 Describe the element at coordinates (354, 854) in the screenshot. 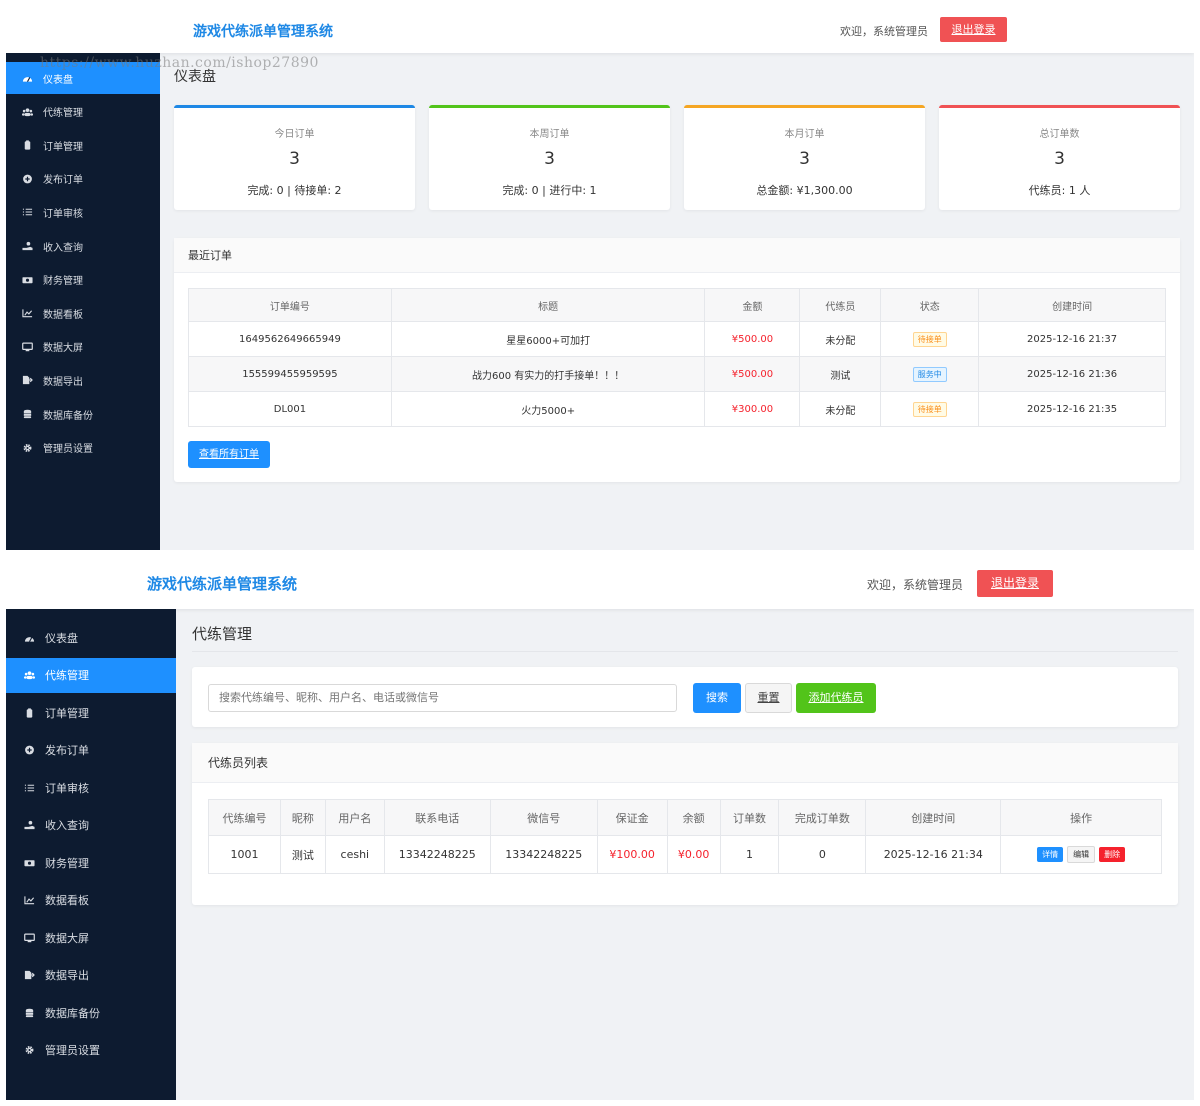

I see `staff-username: ceshi` at that location.